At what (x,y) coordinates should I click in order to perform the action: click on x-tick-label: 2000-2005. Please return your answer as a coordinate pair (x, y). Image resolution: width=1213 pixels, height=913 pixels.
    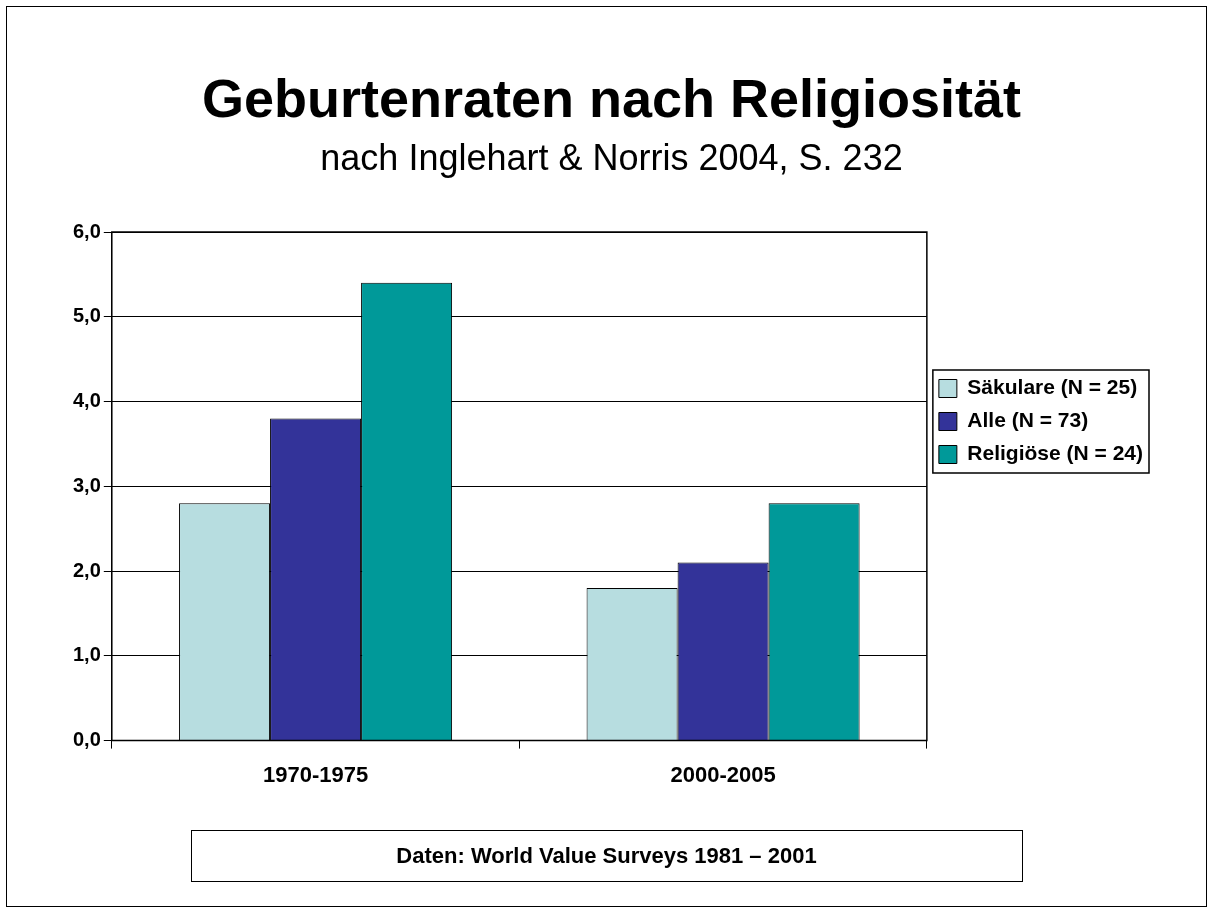
    Looking at the image, I should click on (723, 774).